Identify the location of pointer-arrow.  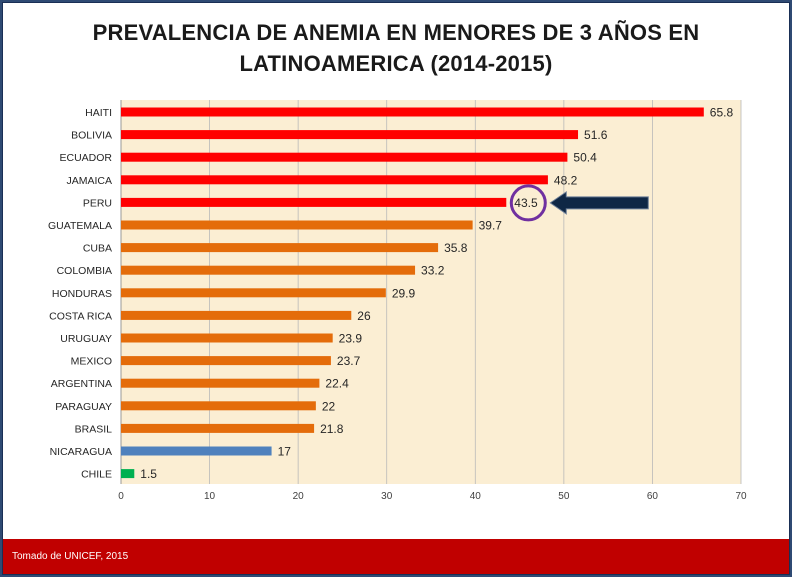
(599, 202).